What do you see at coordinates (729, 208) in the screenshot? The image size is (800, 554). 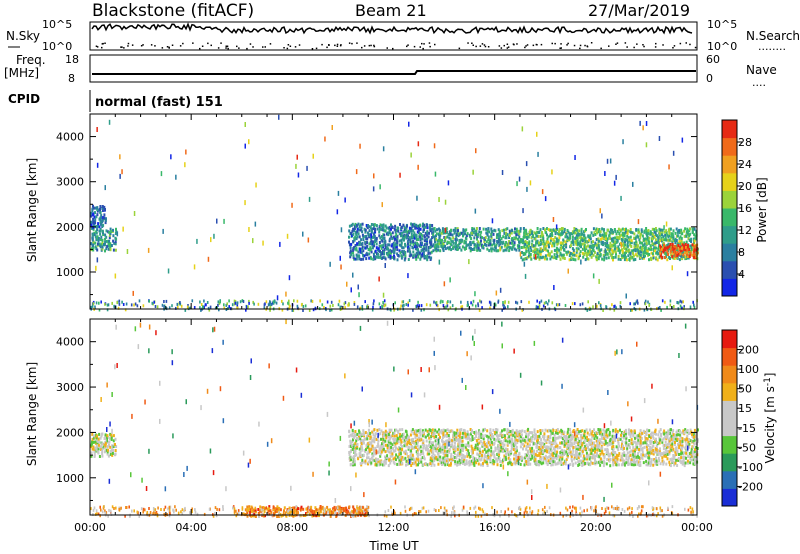 I see `power-colorbar-cells` at bounding box center [729, 208].